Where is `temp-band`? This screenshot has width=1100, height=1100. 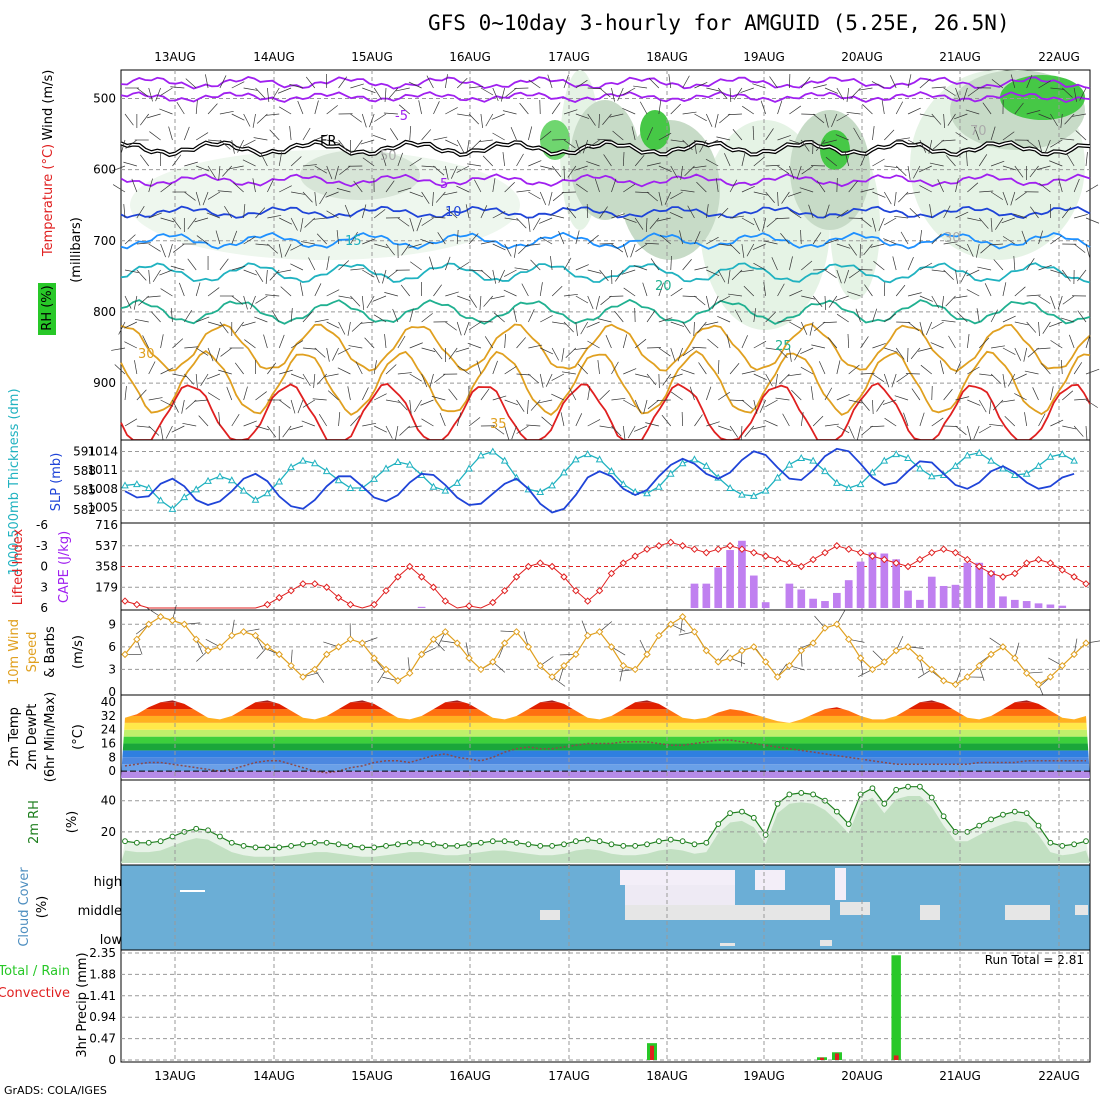
temp-band is located at coordinates (605, 726).